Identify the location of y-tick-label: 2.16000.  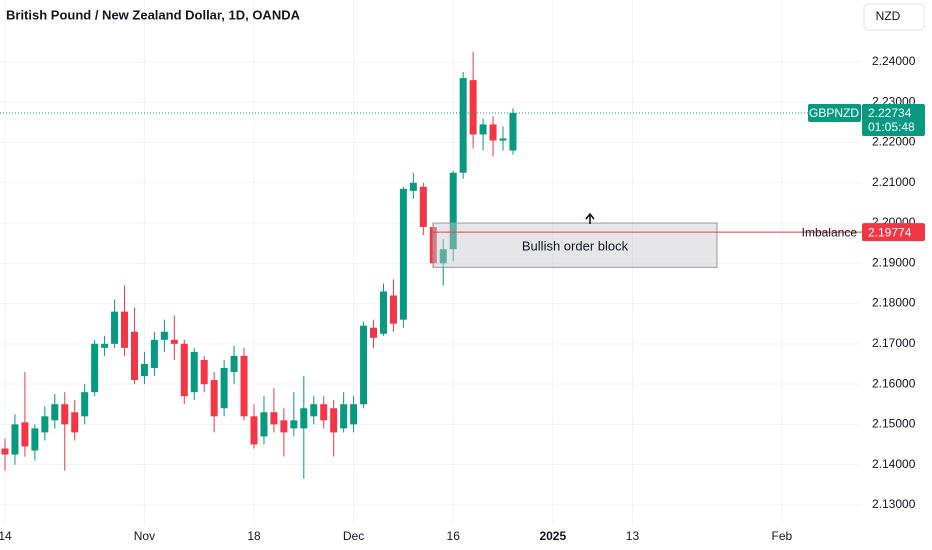
(894, 383).